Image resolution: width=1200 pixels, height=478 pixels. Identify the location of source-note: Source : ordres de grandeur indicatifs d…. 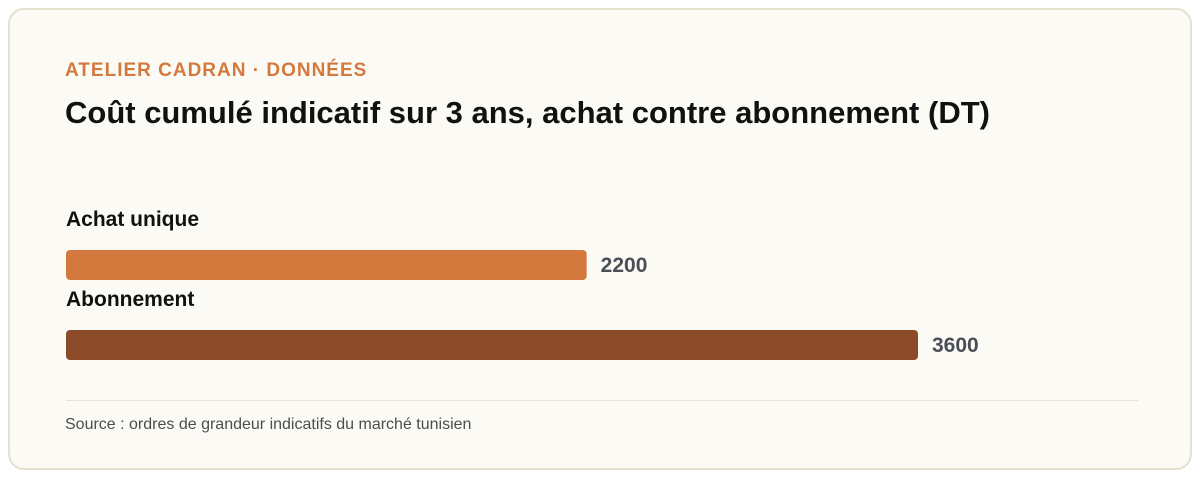
(268, 424).